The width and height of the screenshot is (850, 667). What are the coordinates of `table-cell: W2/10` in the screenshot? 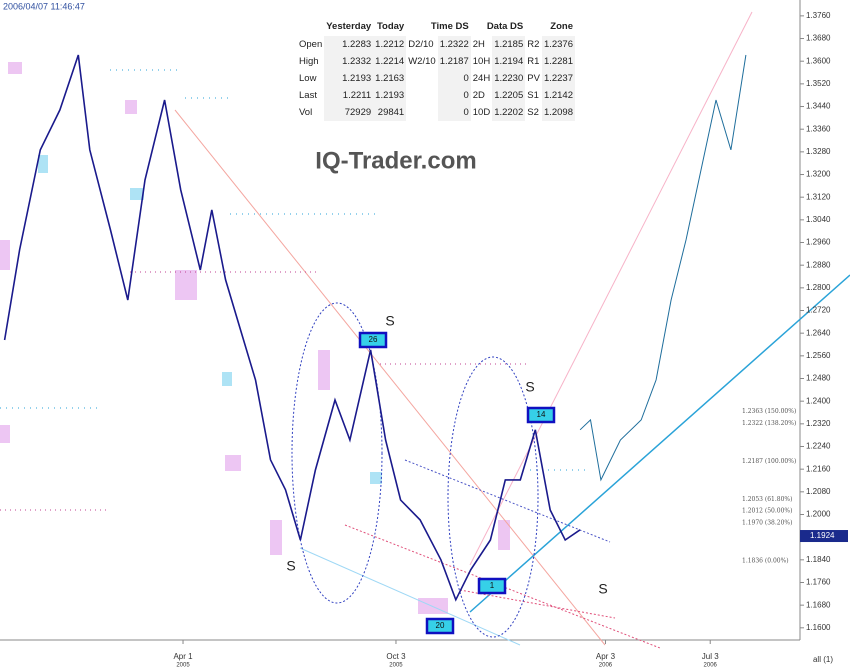 It's located at (422, 61).